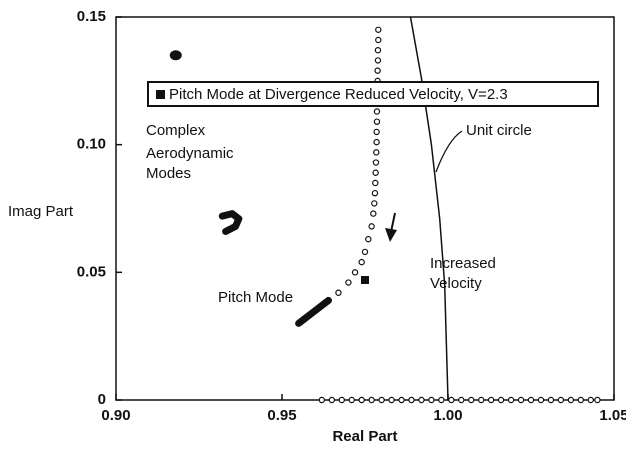  I want to click on annotation: Unit circle, so click(499, 130).